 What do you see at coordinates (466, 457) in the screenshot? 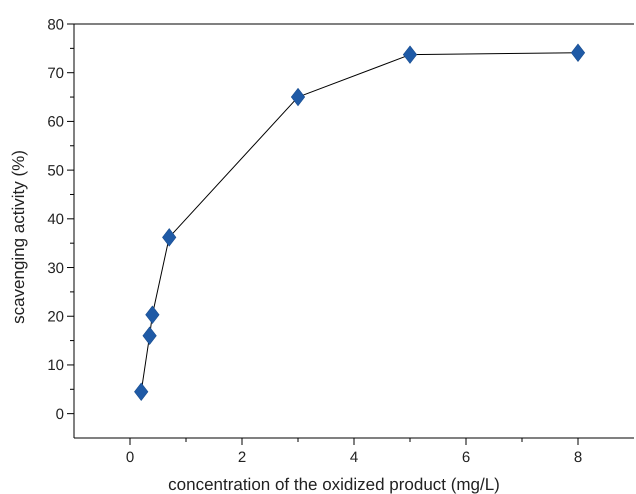
I see `x-tick-label: 6` at bounding box center [466, 457].